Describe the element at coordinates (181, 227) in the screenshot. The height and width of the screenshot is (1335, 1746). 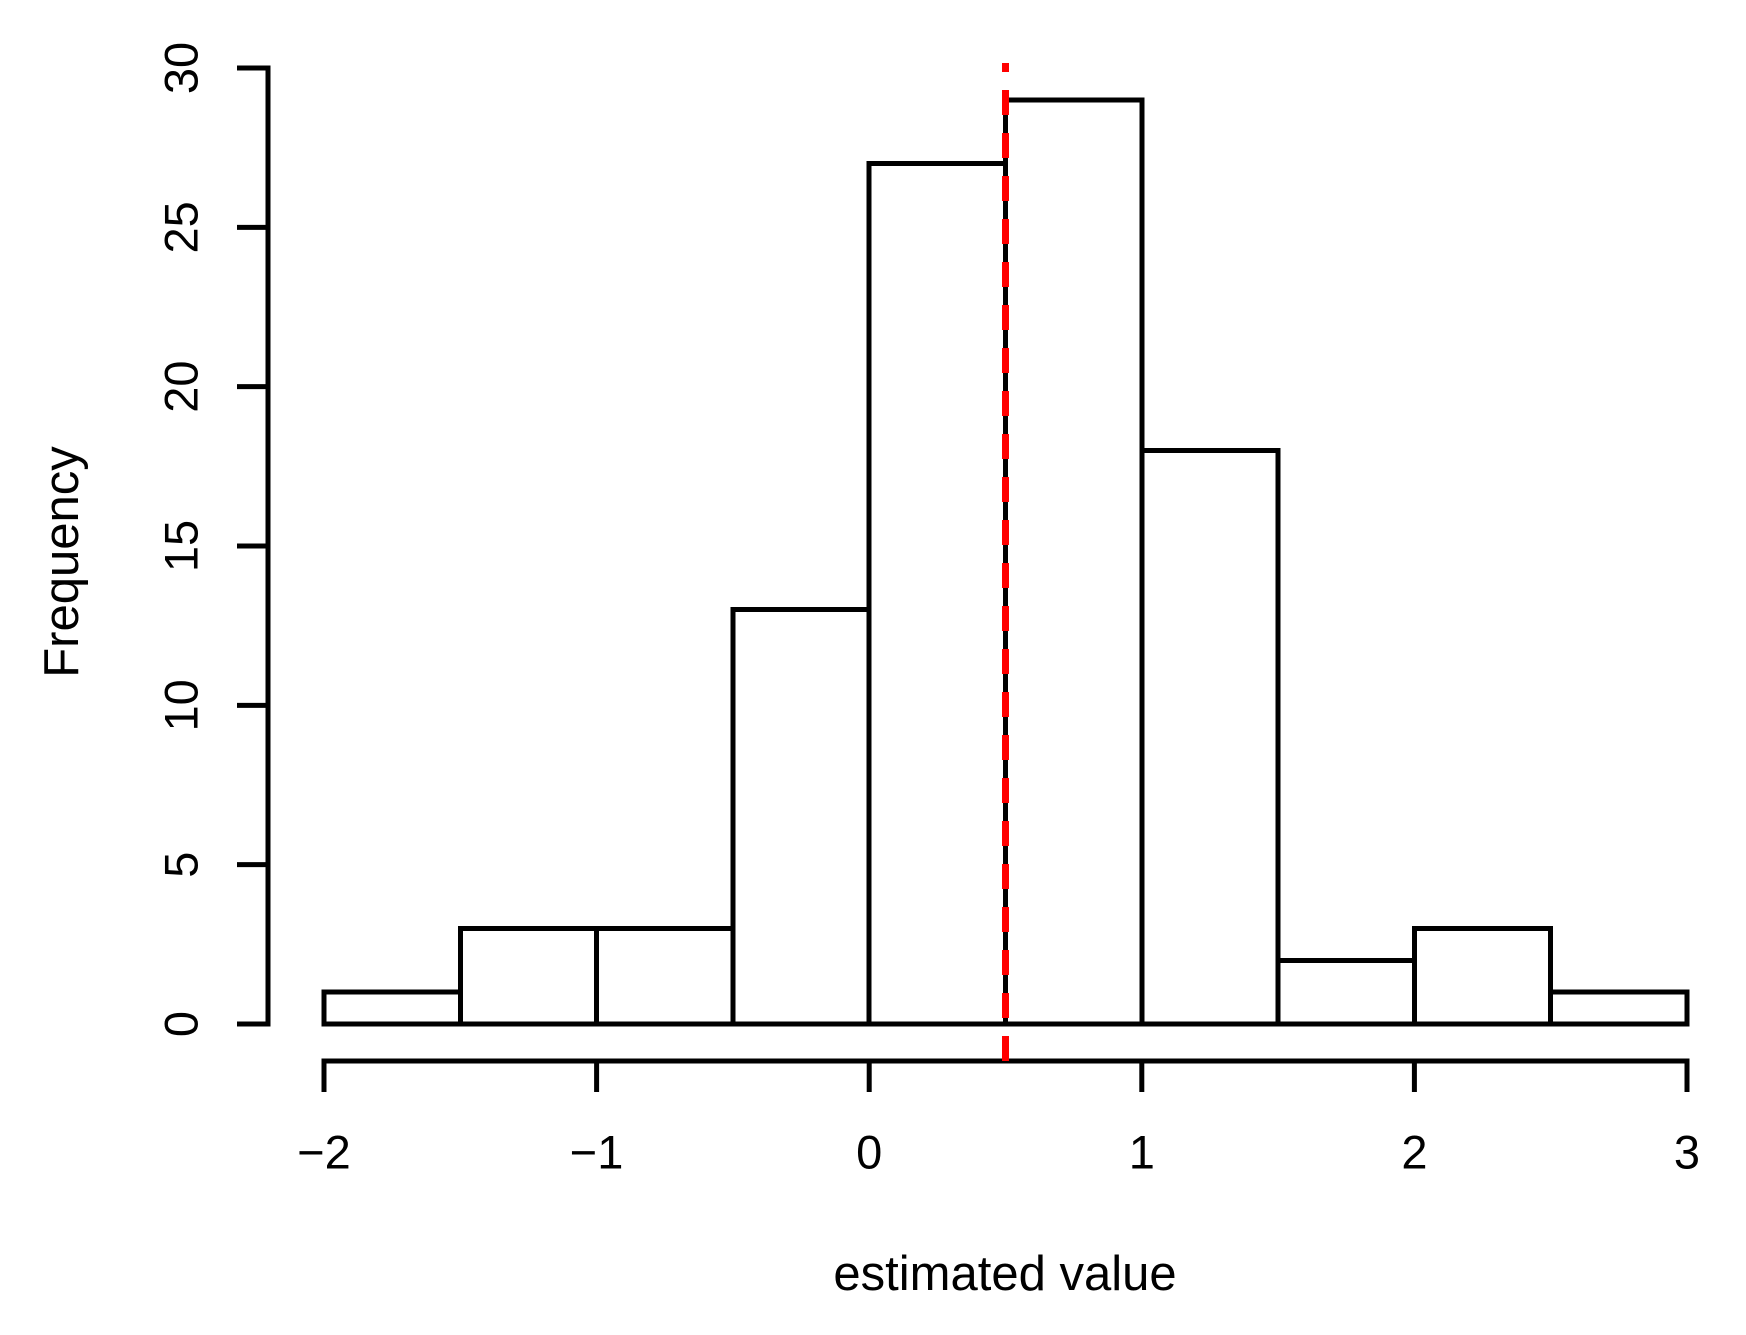
I see `y-tick-label: 25` at that location.